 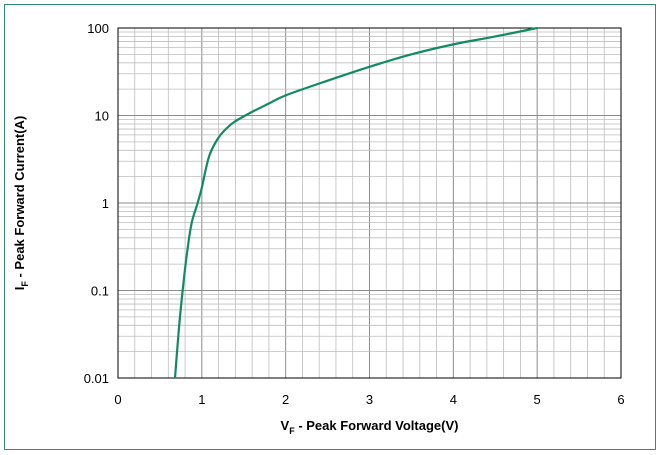 I want to click on y-tick-labels: 0.01 0.1 1 10 100, so click(x=96, y=203).